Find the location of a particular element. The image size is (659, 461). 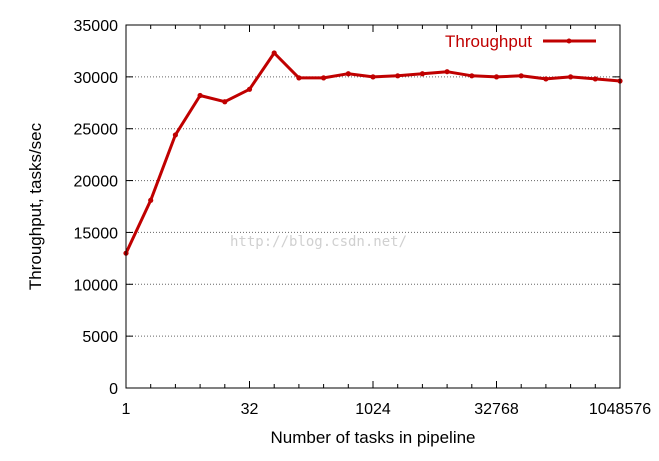

x-tick-label: 1048576 is located at coordinates (620, 409).